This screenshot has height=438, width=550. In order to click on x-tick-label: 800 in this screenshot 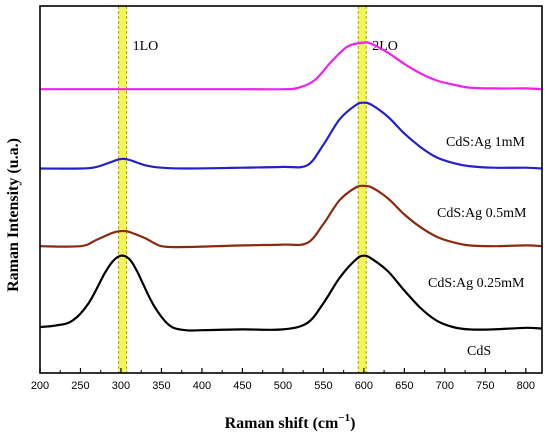, I will do `click(526, 386)`.